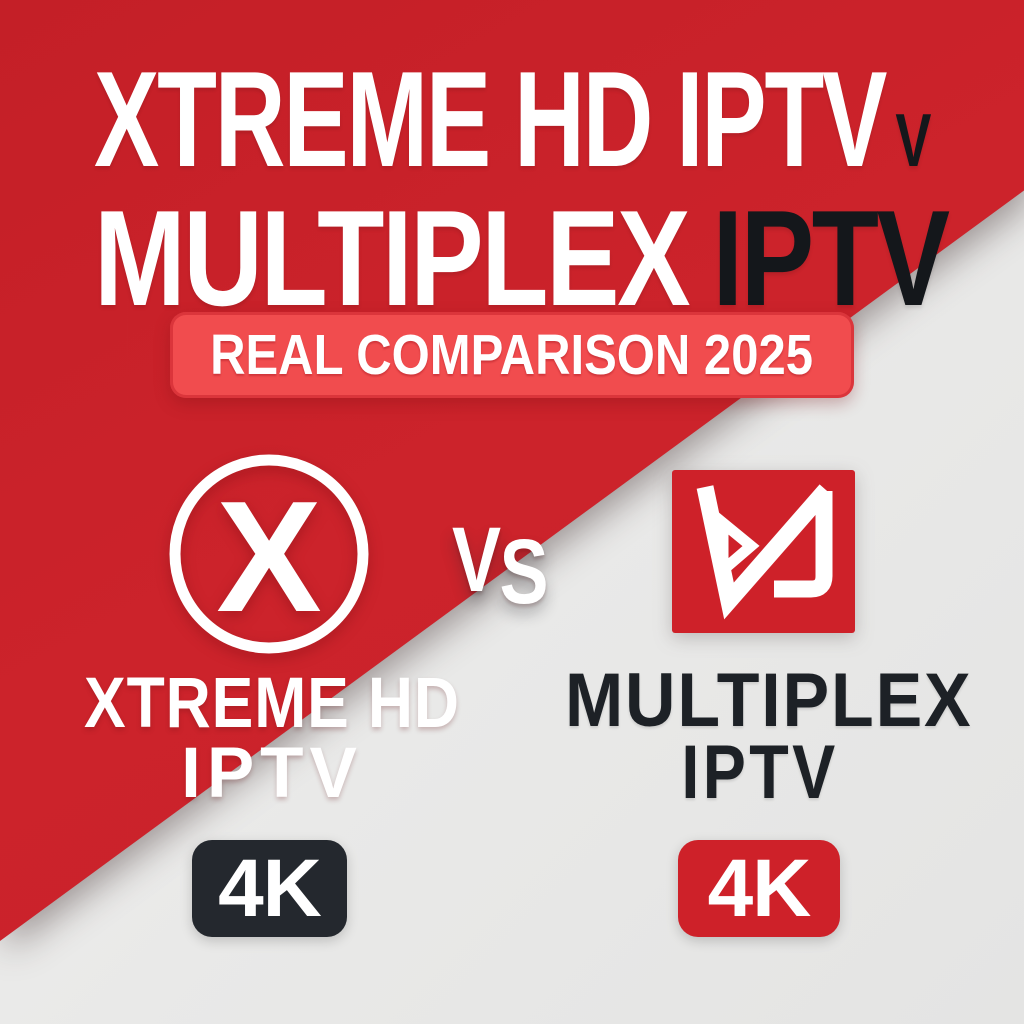  I want to click on left-quality-badge: 4K, so click(269, 888).